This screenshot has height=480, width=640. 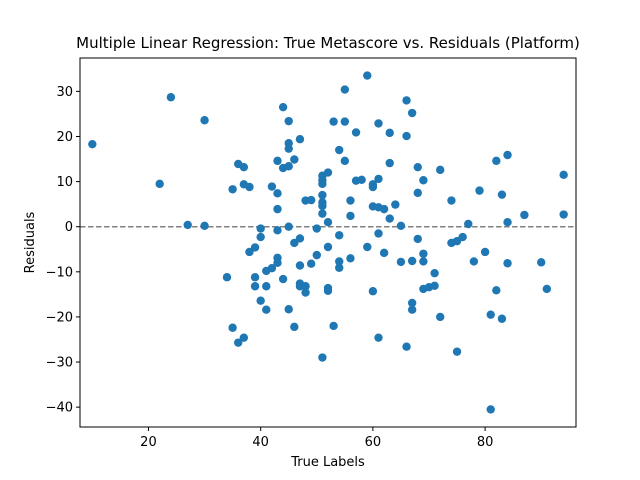 I want to click on x-tick-label: 80, so click(x=485, y=442).